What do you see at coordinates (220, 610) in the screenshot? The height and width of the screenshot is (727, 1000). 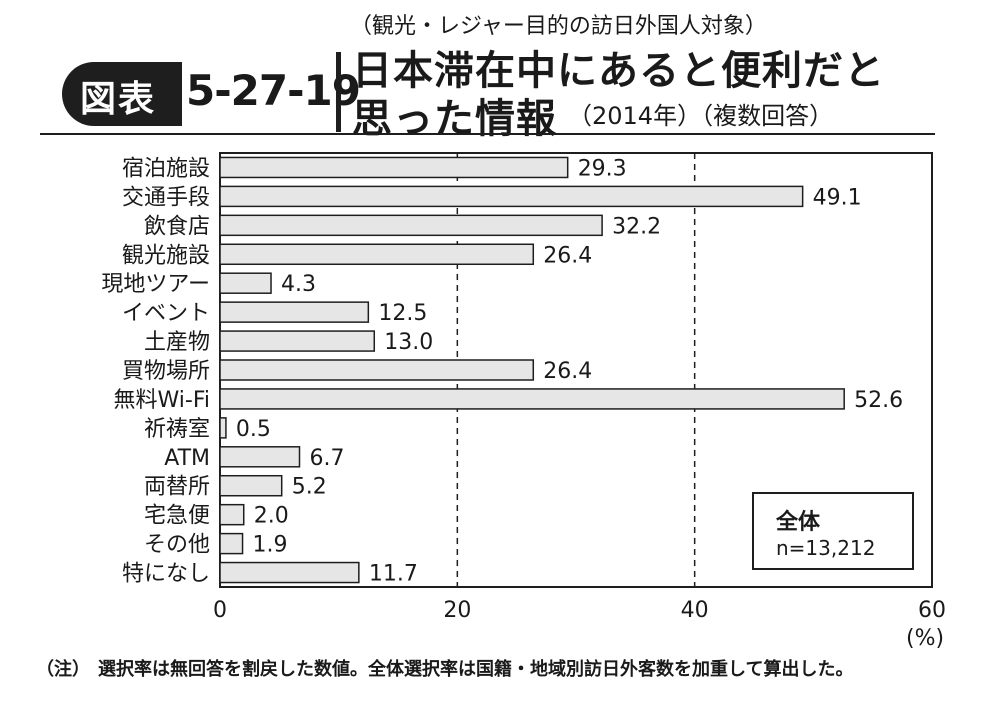 I see `x-tick-label: 0` at bounding box center [220, 610].